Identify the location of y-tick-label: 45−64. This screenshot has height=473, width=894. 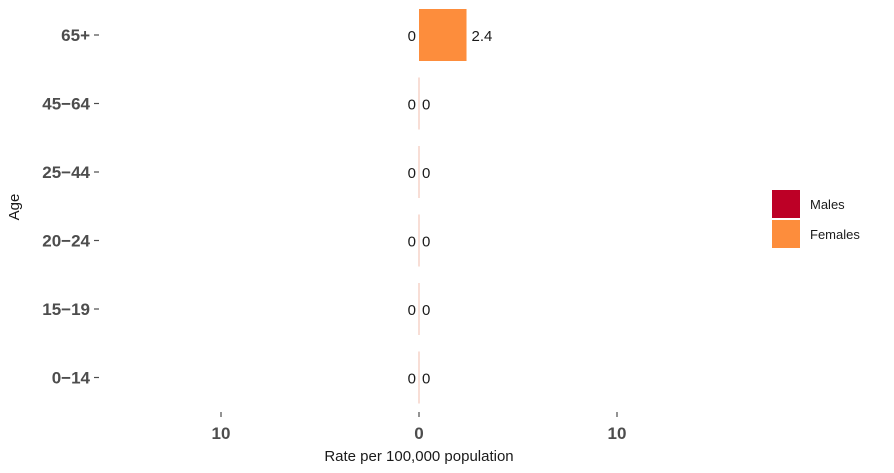
(66, 104).